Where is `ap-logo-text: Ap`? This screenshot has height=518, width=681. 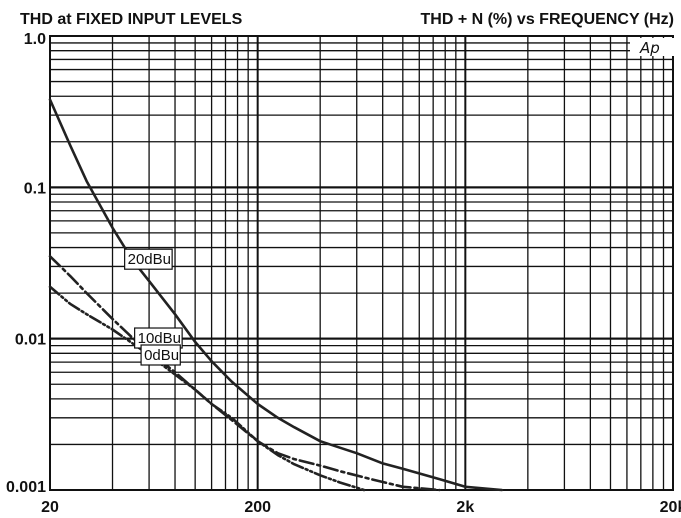 ap-logo-text: Ap is located at coordinates (649, 48).